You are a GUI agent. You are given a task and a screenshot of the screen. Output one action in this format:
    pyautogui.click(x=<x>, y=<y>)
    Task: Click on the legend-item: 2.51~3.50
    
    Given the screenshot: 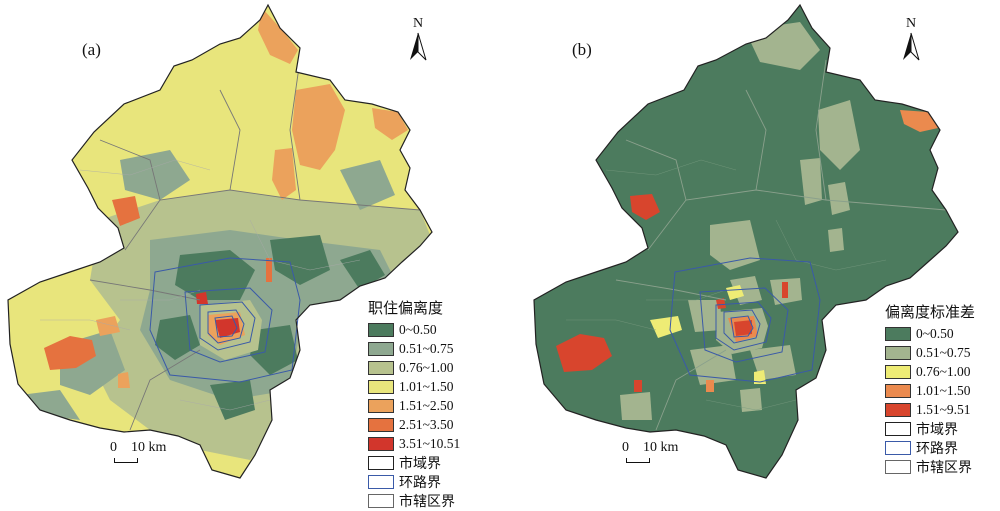 What is the action you would take?
    pyautogui.click(x=414, y=424)
    